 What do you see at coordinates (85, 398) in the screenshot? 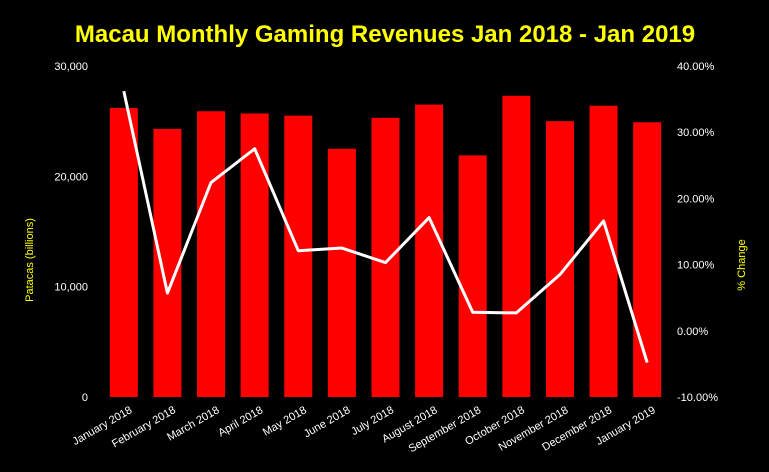
I see `y-tick-label: 0` at bounding box center [85, 398].